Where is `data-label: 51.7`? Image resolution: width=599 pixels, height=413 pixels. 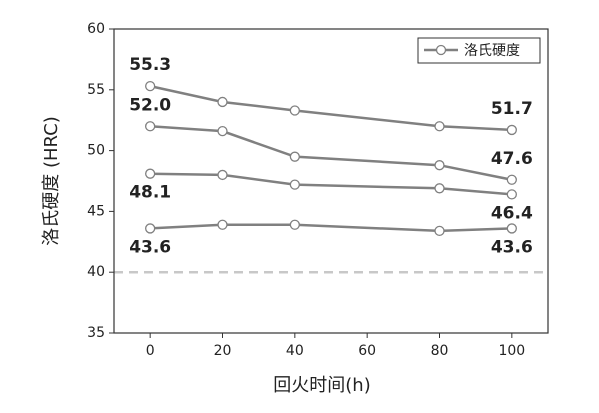 data-label: 51.7 is located at coordinates (512, 109).